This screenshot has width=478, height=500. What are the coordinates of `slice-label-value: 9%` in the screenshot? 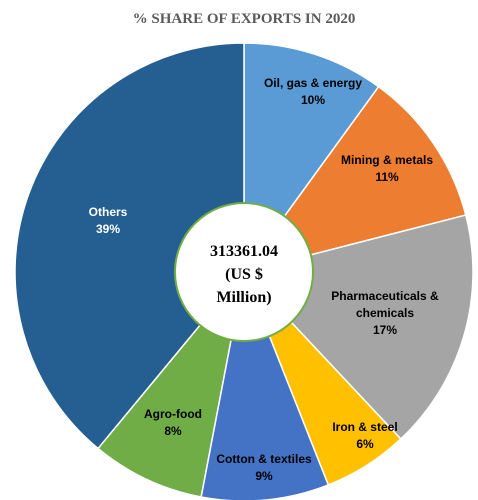 It's located at (264, 476).